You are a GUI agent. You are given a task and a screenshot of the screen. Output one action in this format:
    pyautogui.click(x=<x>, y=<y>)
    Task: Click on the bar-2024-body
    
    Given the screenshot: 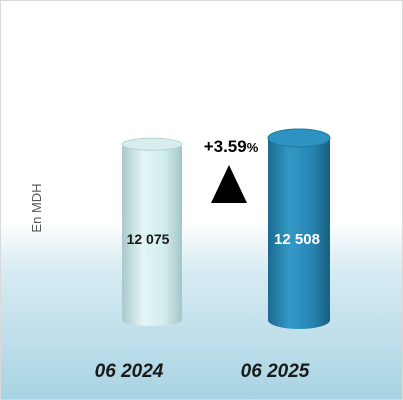 What is the action you would take?
    pyautogui.click(x=152, y=235)
    